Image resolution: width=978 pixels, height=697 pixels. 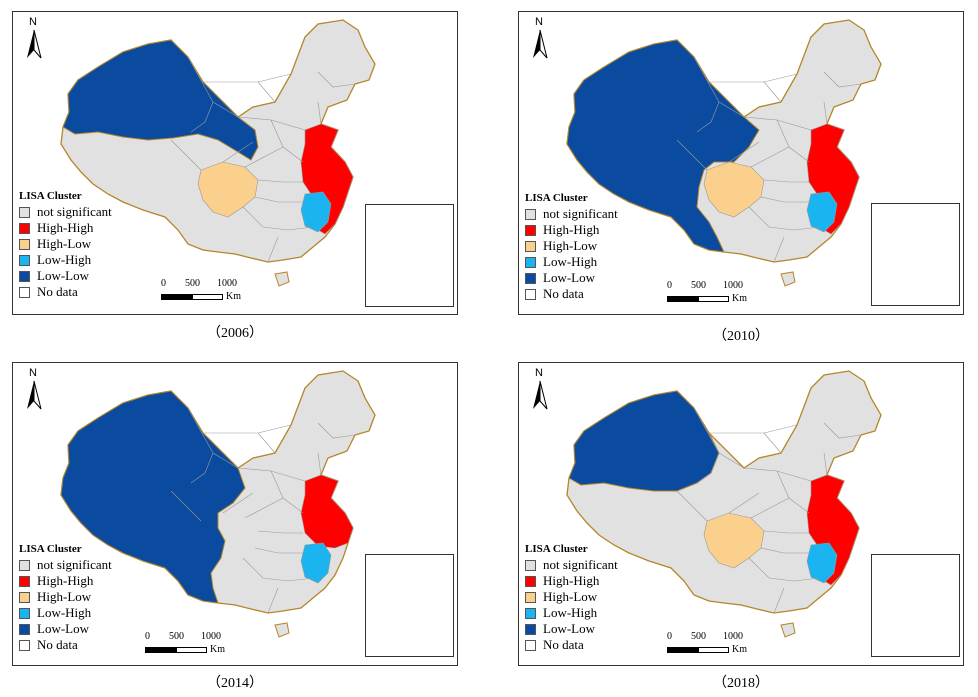 I want to click on panel-caption: （2018）, so click(x=741, y=683).